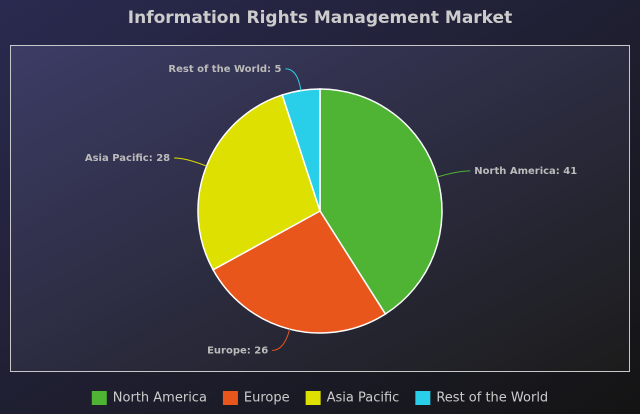  Describe the element at coordinates (237, 350) in the screenshot. I see `data-label: Europe: 26` at that location.